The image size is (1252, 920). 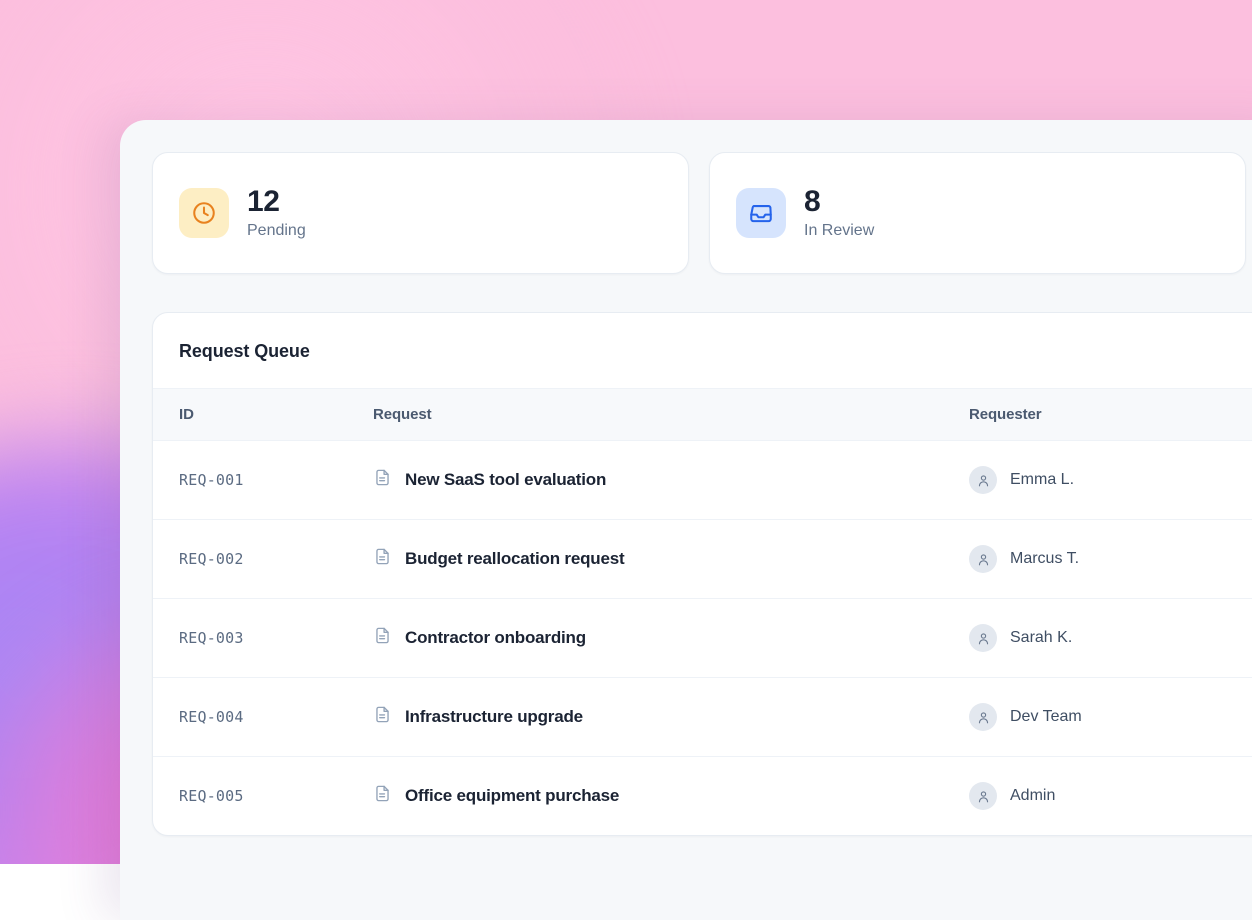 I want to click on cell-requester: Emma L., so click(x=1110, y=480).